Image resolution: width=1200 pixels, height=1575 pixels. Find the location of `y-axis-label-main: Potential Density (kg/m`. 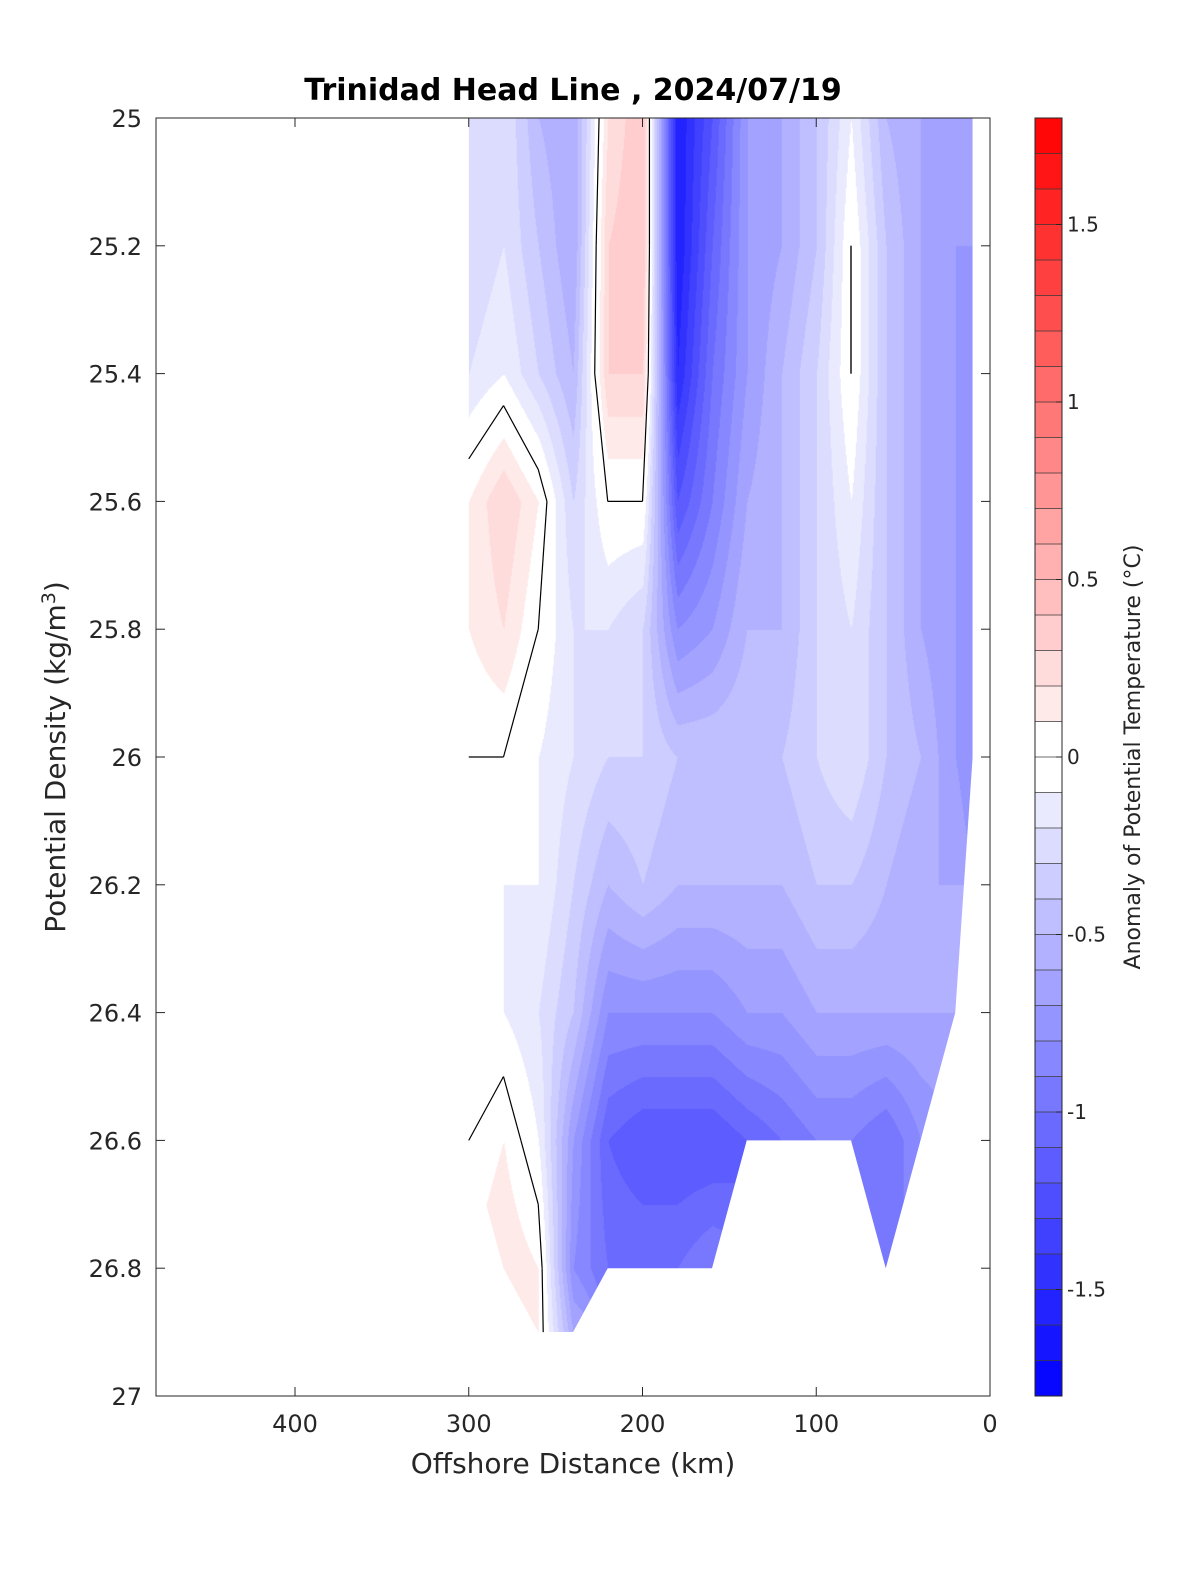

y-axis-label-main: Potential Density (kg/m is located at coordinates (55, 768).